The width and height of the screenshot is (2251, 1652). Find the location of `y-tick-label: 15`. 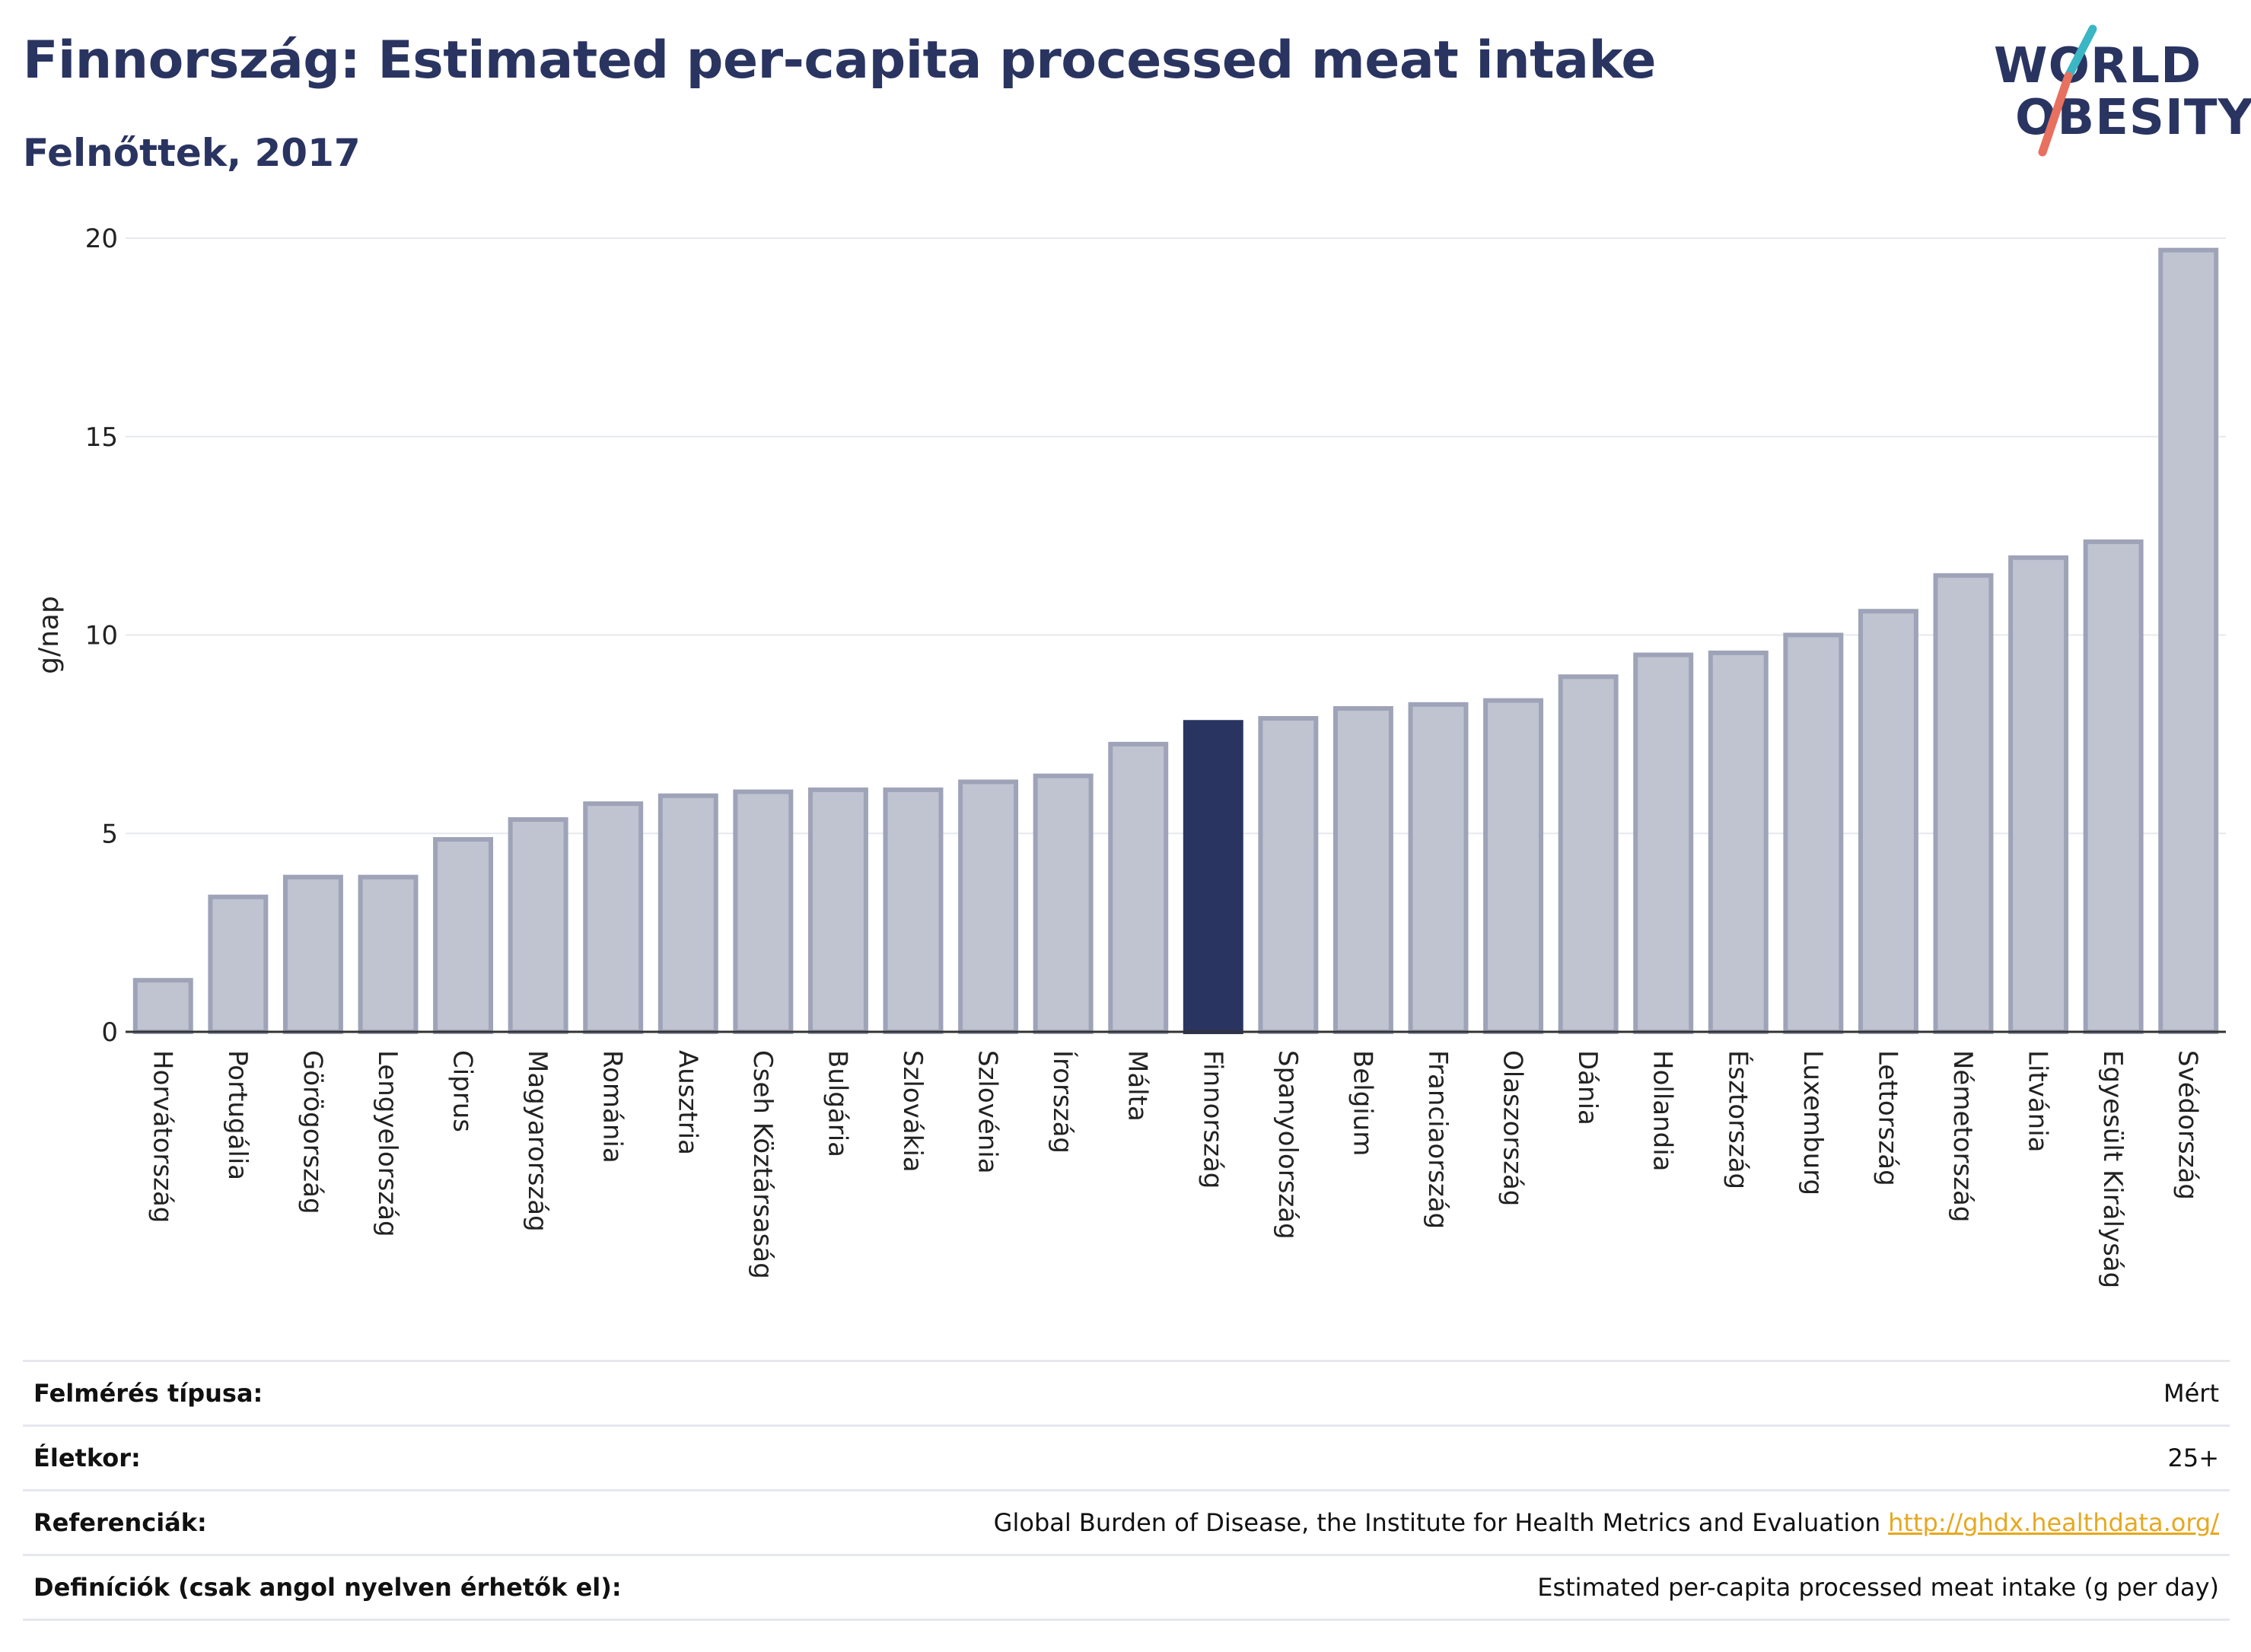

y-tick-label: 15 is located at coordinates (101, 437).